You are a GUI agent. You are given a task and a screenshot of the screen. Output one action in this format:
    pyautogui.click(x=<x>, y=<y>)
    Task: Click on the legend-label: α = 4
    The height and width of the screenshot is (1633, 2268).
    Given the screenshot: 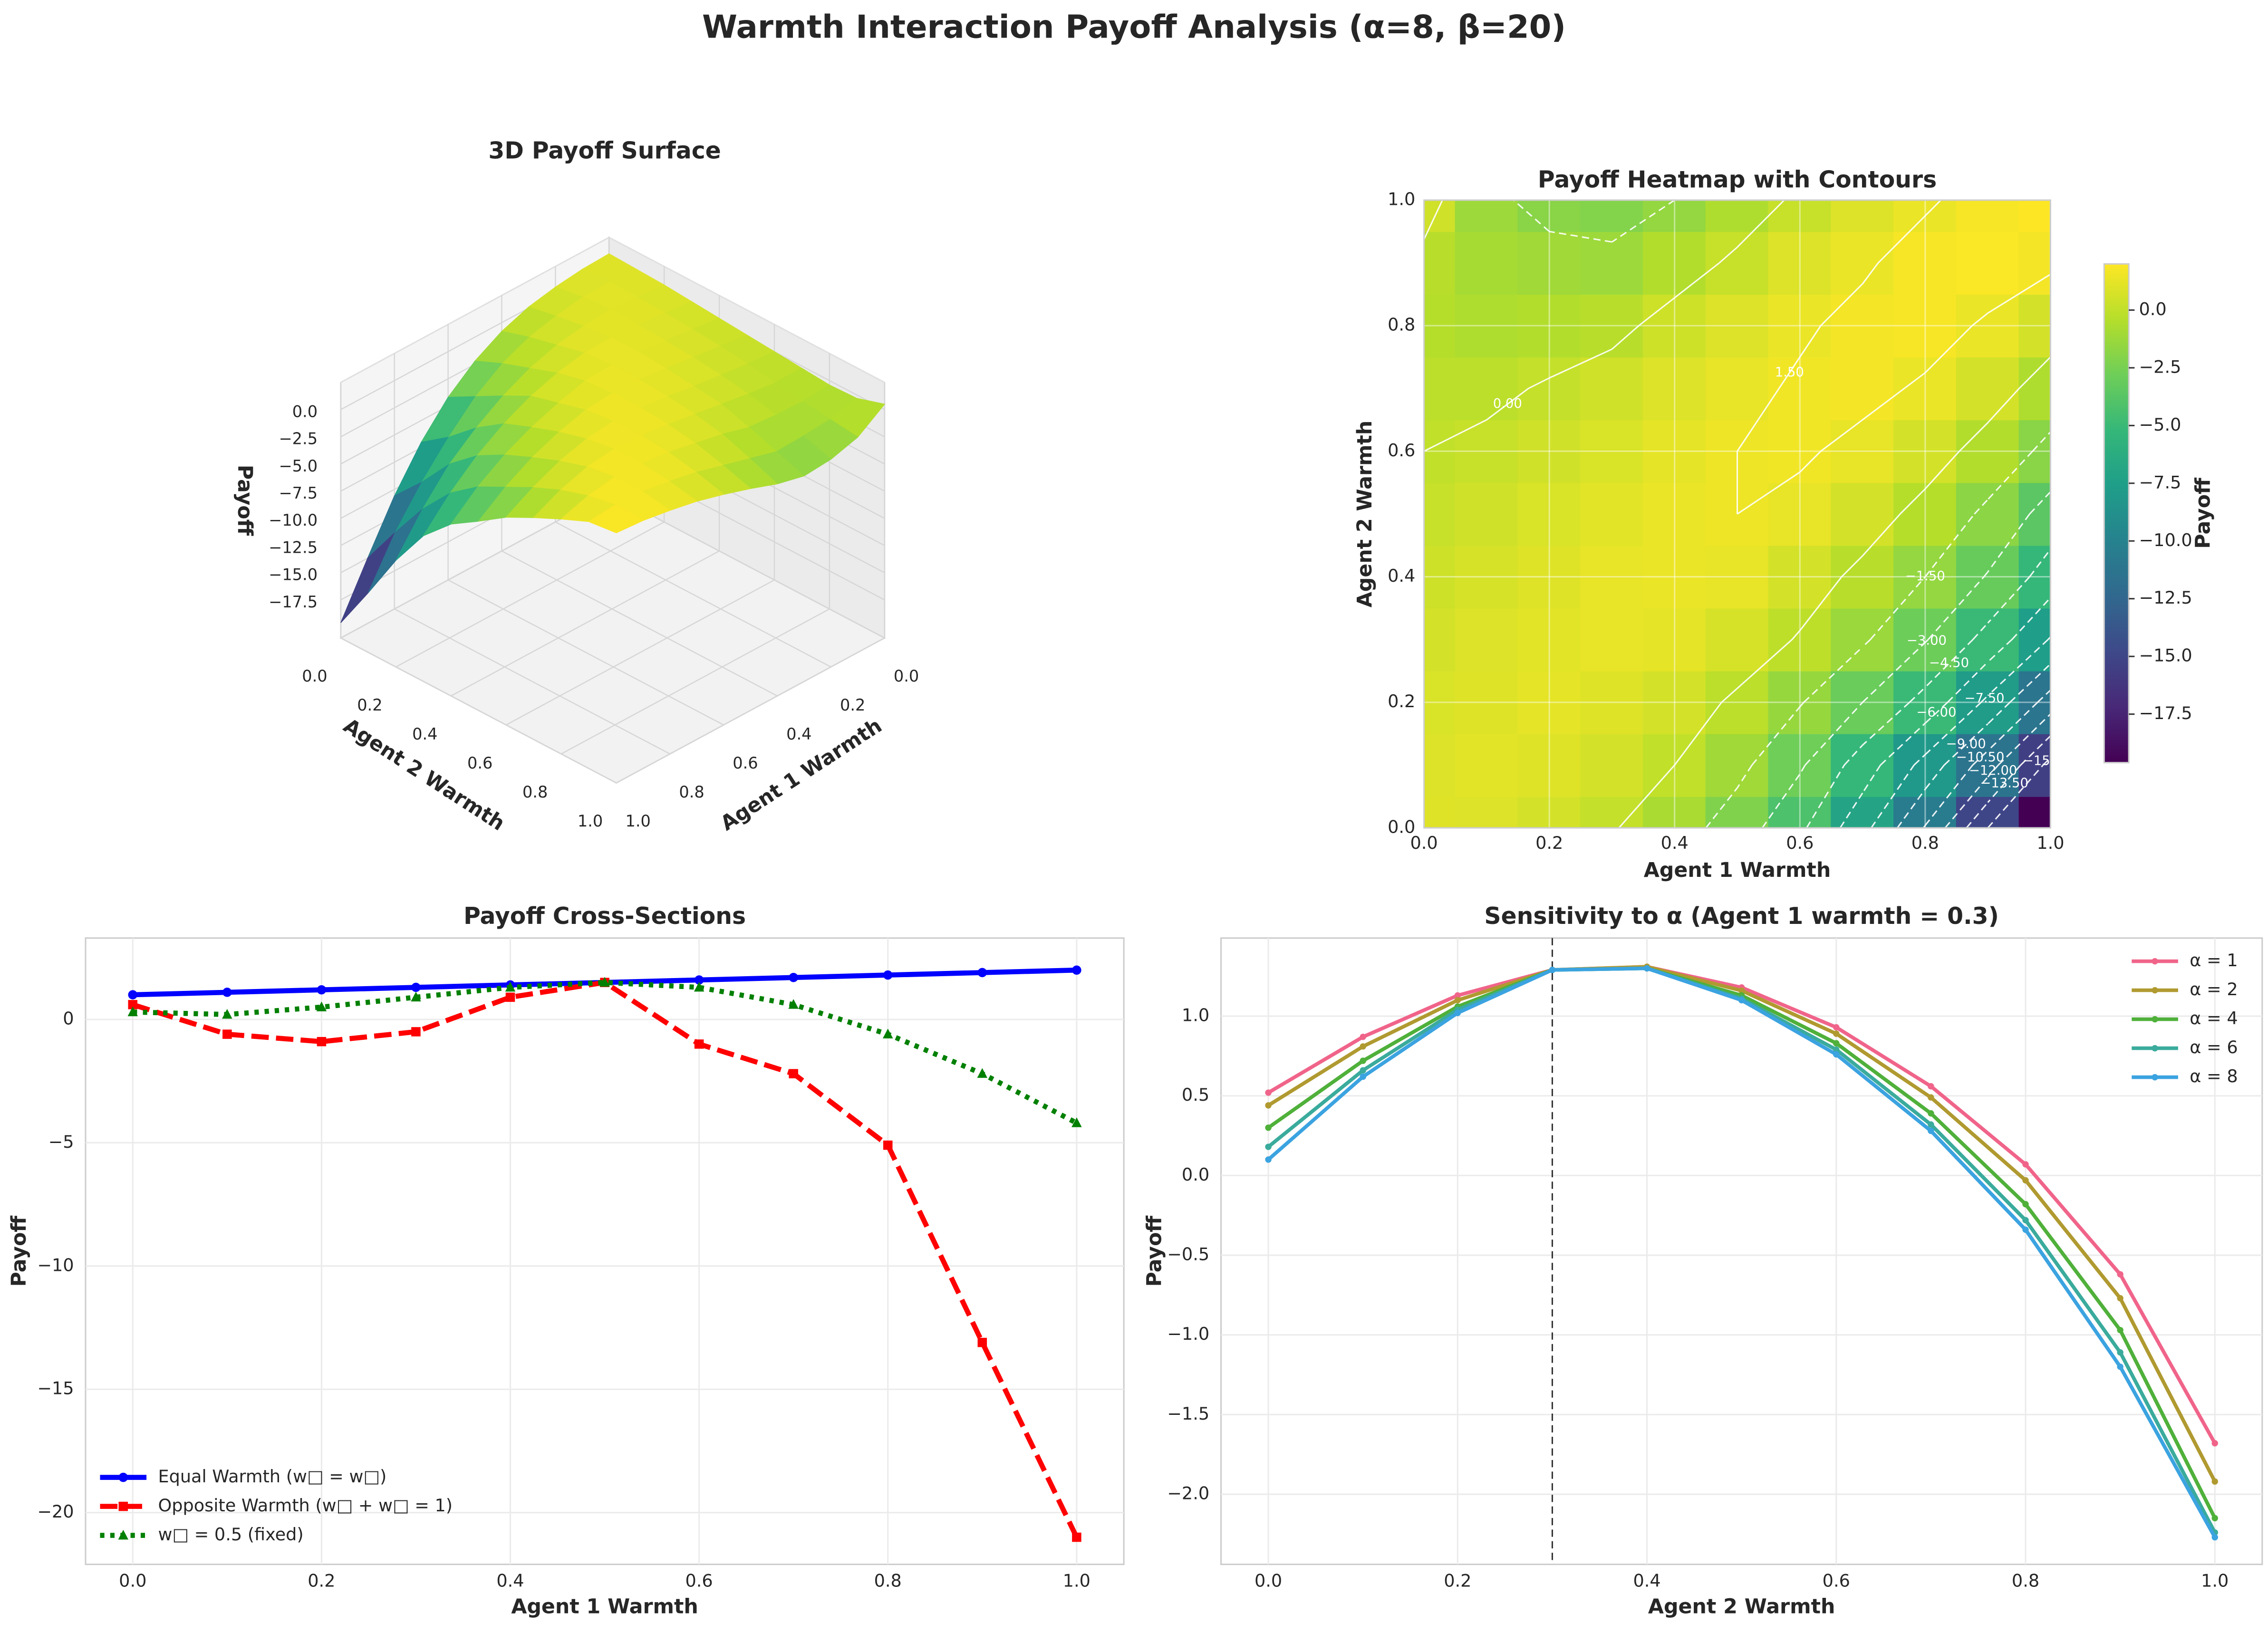 What is the action you would take?
    pyautogui.click(x=2214, y=1018)
    